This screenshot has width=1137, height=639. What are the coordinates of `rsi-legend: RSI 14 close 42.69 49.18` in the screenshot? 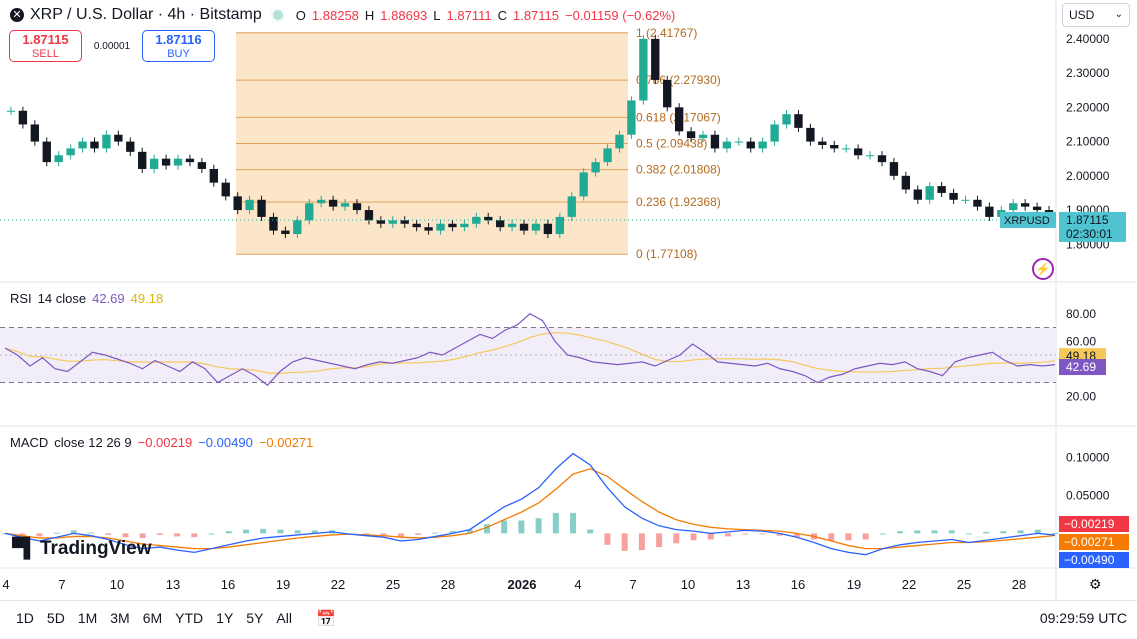 It's located at (87, 298).